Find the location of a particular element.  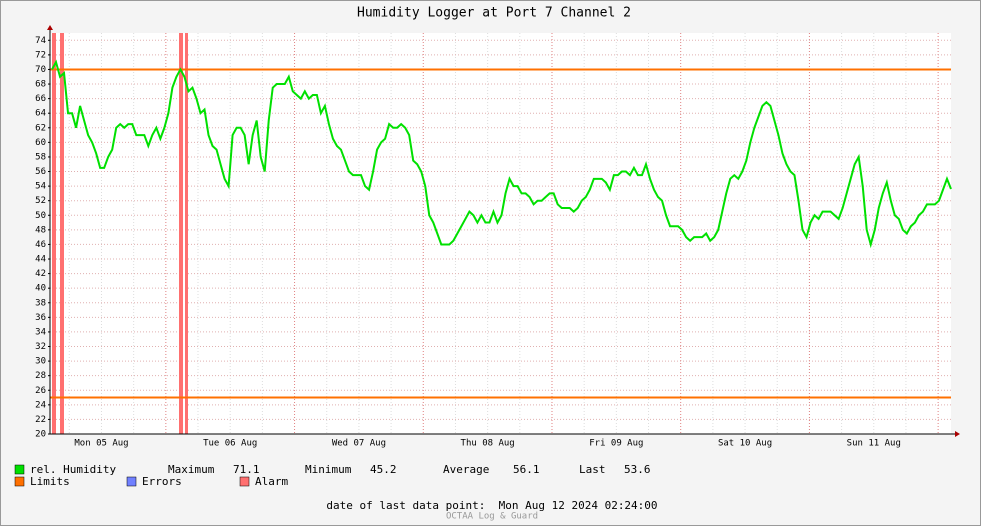

y-tick-label: 54 is located at coordinates (40, 187).